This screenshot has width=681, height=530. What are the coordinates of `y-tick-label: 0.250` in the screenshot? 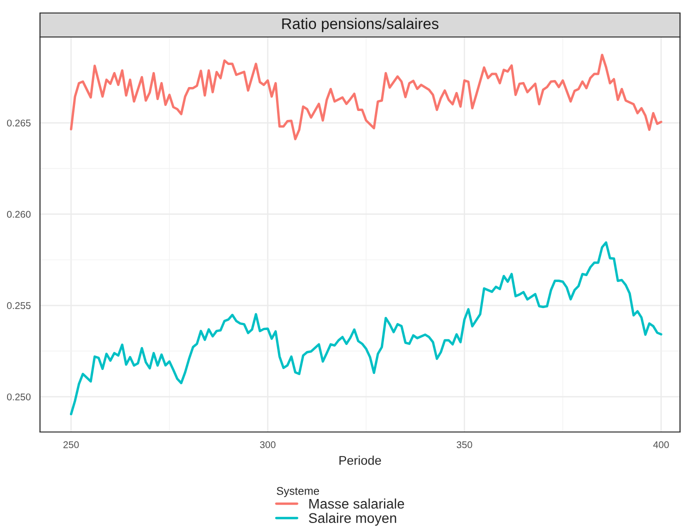 It's located at (19, 396).